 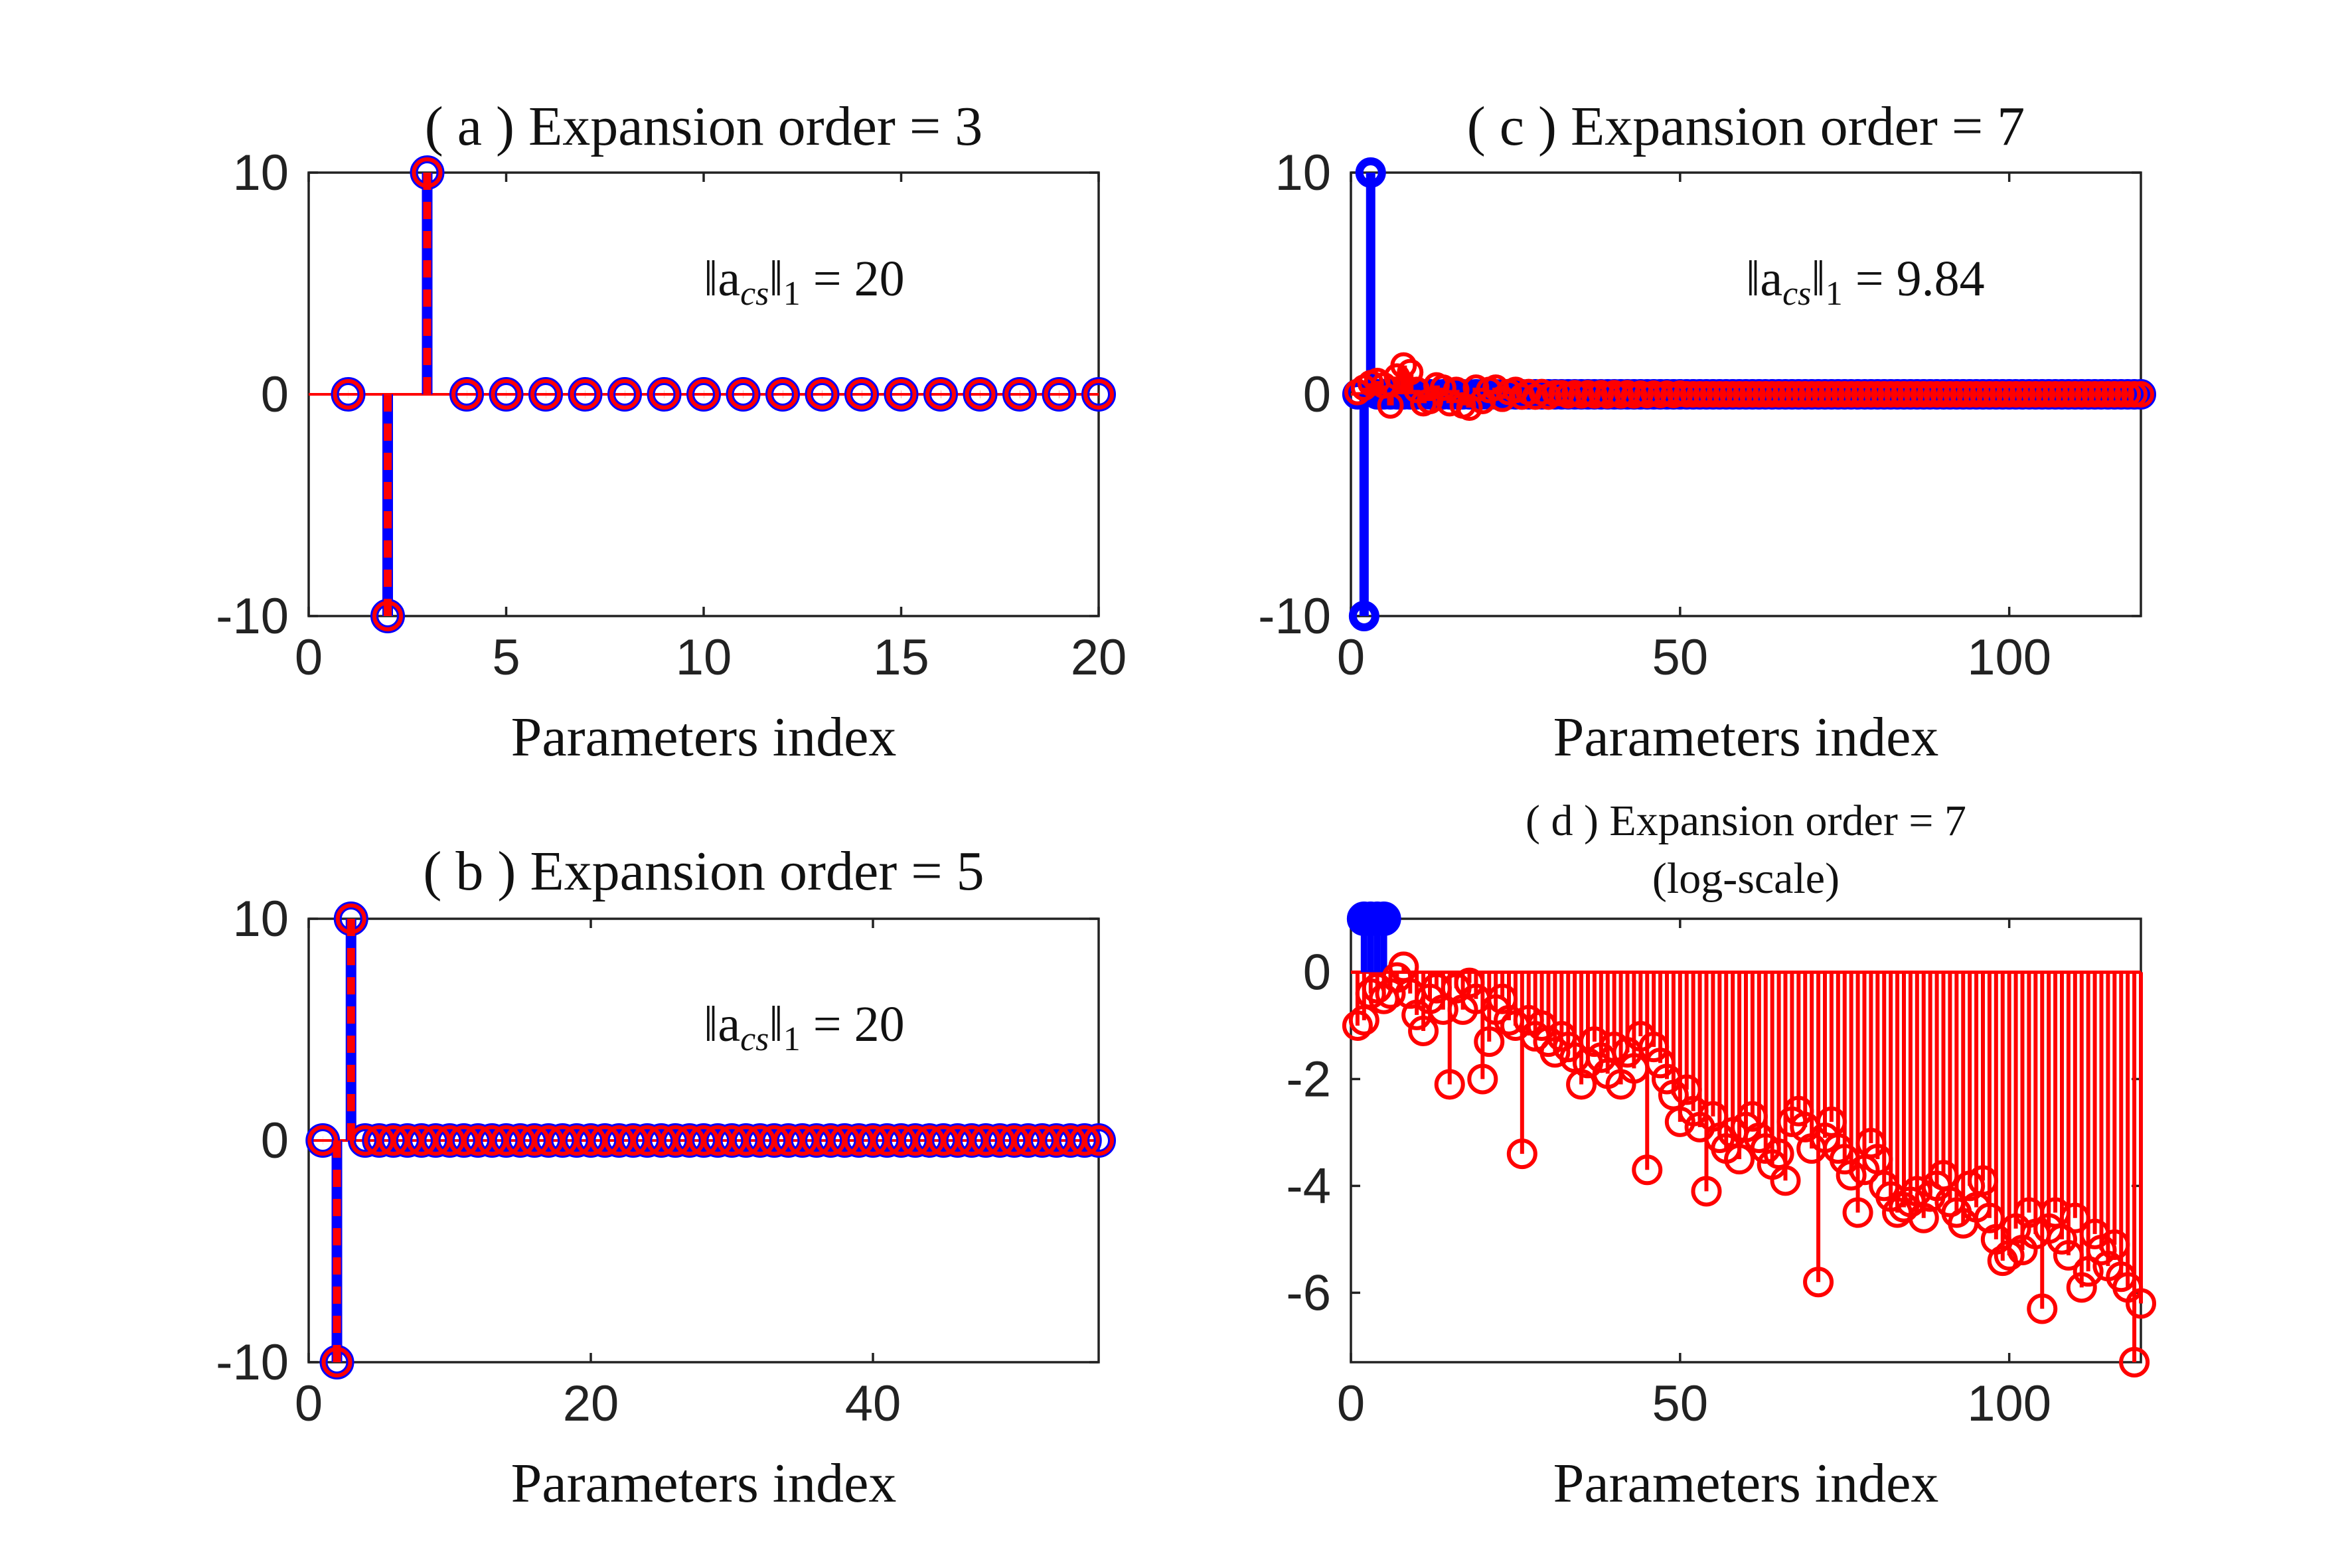 I want to click on panel-d-title: ( d ) Expansion order = 7, so click(x=1746, y=821).